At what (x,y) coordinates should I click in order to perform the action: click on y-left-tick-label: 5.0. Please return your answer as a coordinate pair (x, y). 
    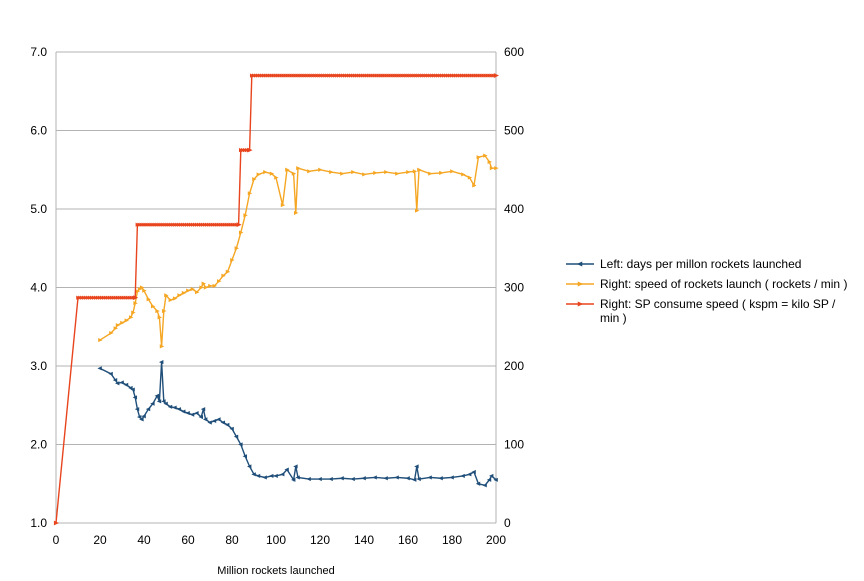
    Looking at the image, I should click on (38, 209).